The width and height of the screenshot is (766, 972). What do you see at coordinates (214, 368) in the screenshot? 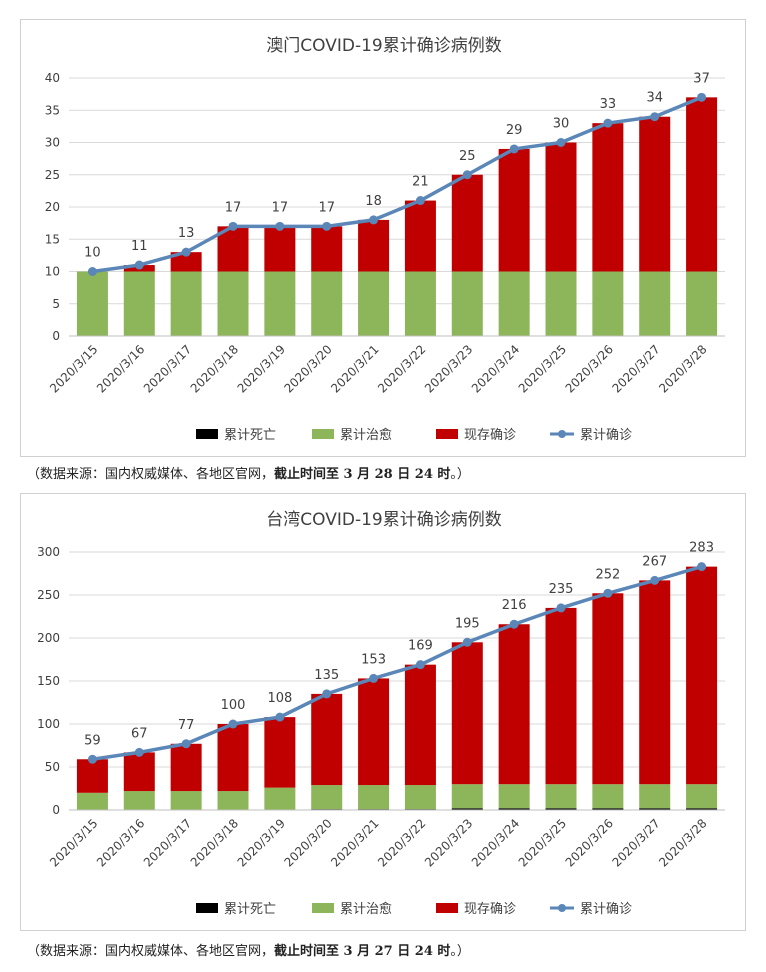
I see `macau-x-tick-label: 2020/3/18` at bounding box center [214, 368].